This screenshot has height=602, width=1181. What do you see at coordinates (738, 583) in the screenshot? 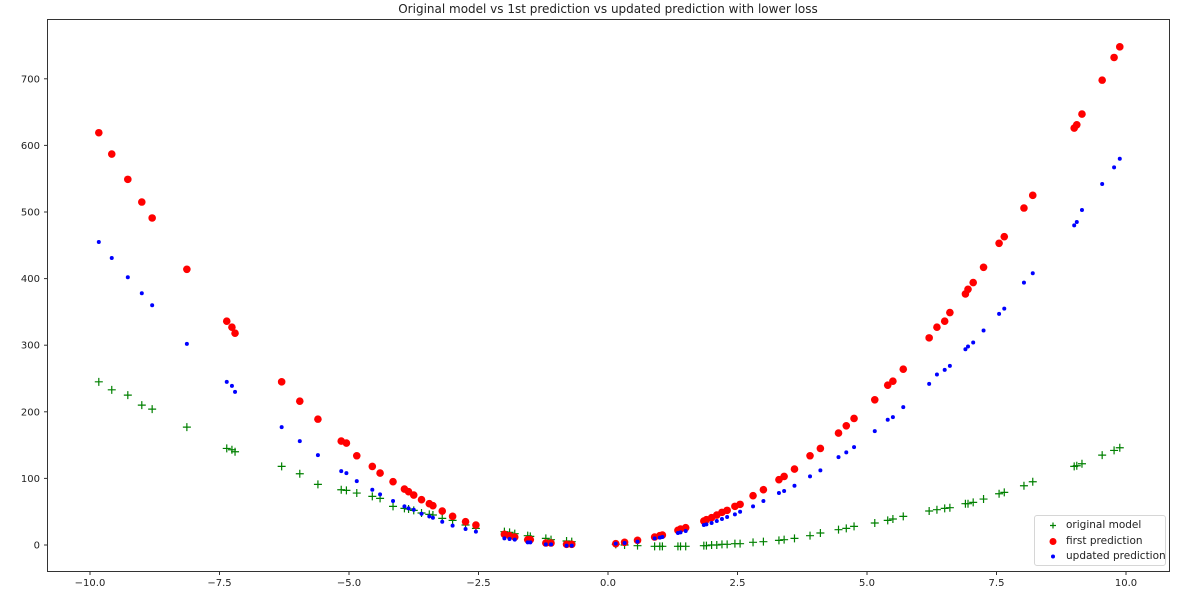
I see `x-tick-label: 2.5` at bounding box center [738, 583].